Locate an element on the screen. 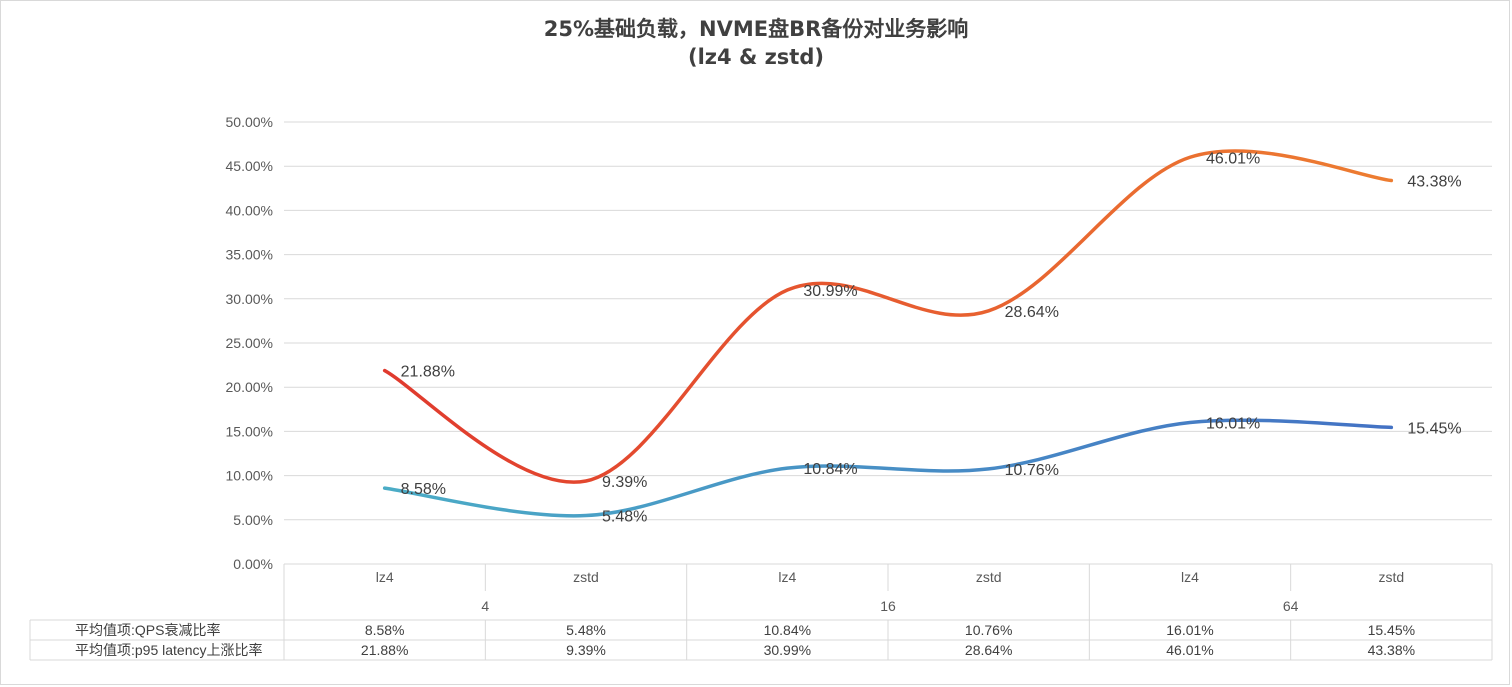 The width and height of the screenshot is (1512, 687). legend-label: 平均值项:p95 latency上涨比率 is located at coordinates (169, 650).